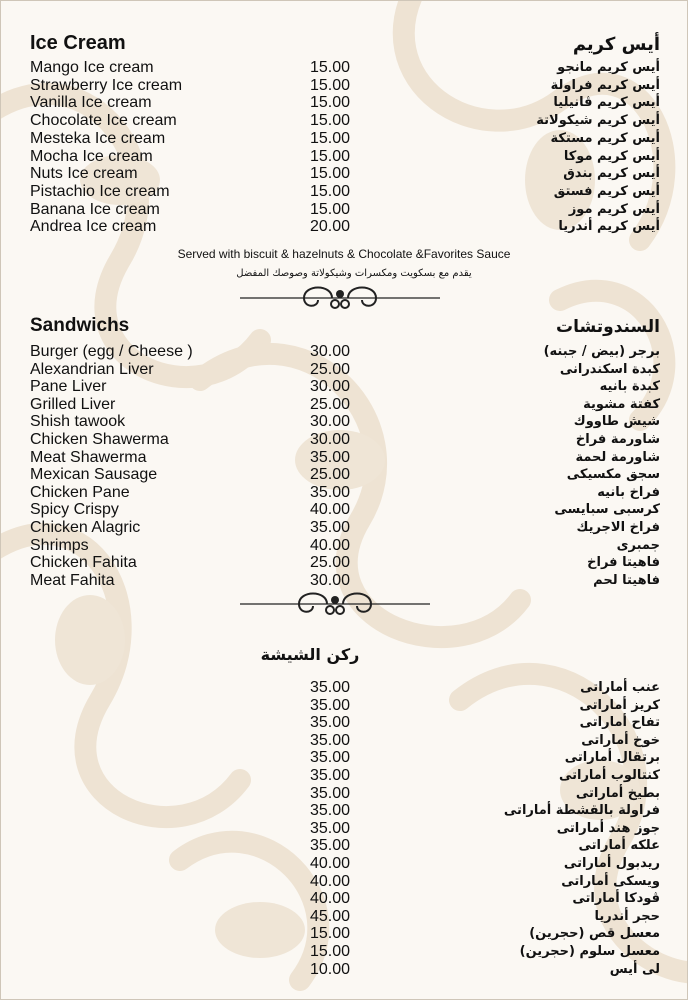 The height and width of the screenshot is (1000, 688). I want to click on menu-item: Vanilla Ice cream 15.00 أيس كريم ڤانيليا, so click(344, 103).